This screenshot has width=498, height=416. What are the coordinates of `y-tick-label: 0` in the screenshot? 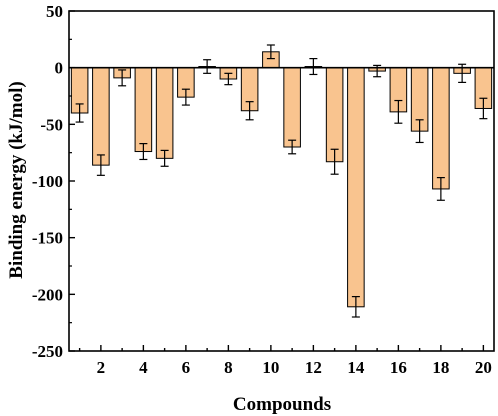 It's located at (59, 68).